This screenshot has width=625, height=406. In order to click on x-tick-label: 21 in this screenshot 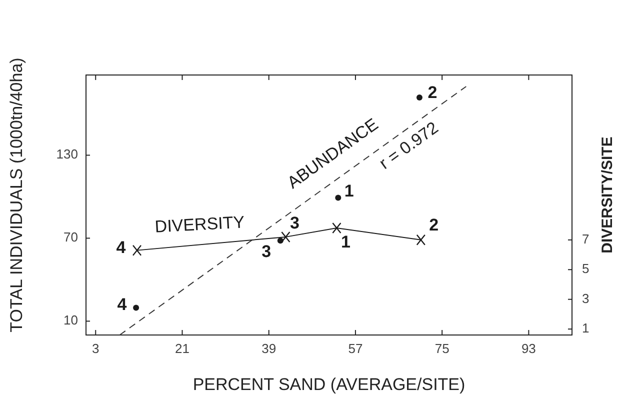, I will do `click(182, 348)`.